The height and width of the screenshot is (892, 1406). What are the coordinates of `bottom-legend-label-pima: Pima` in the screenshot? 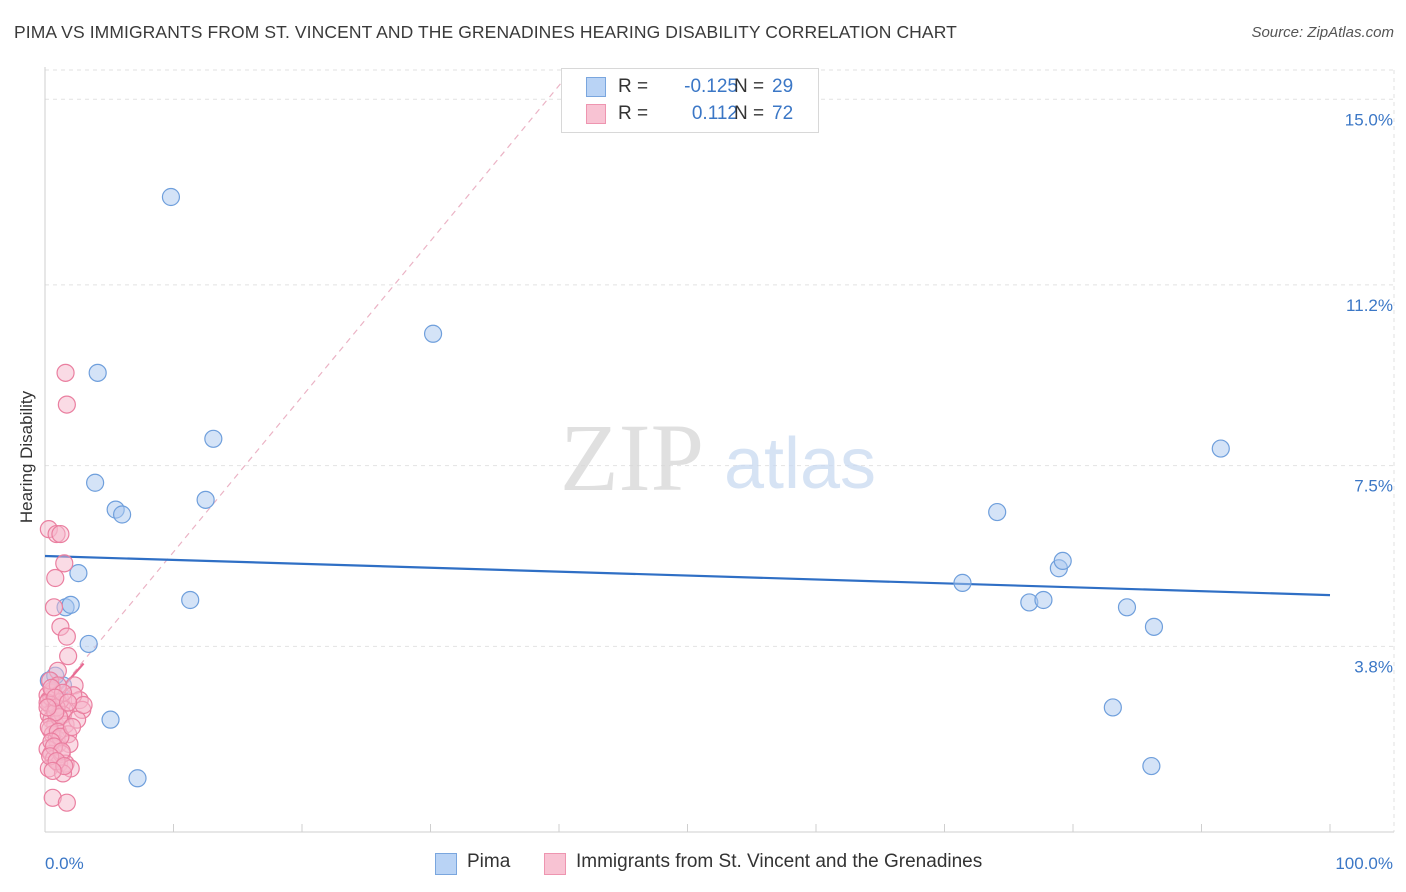 It's located at (489, 861).